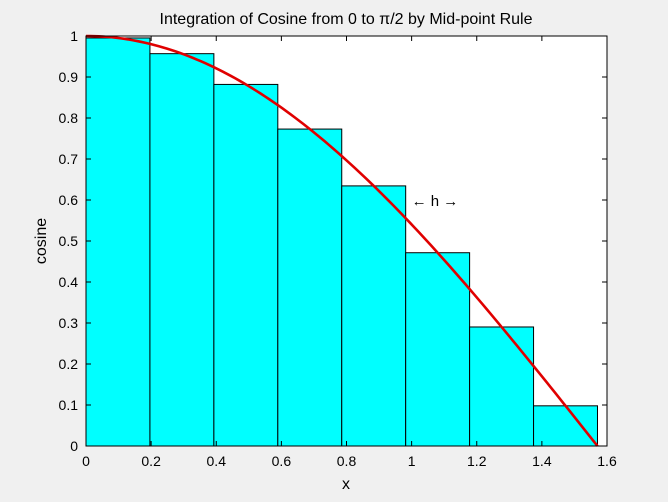  What do you see at coordinates (86, 461) in the screenshot?
I see `x-tick-label: 0` at bounding box center [86, 461].